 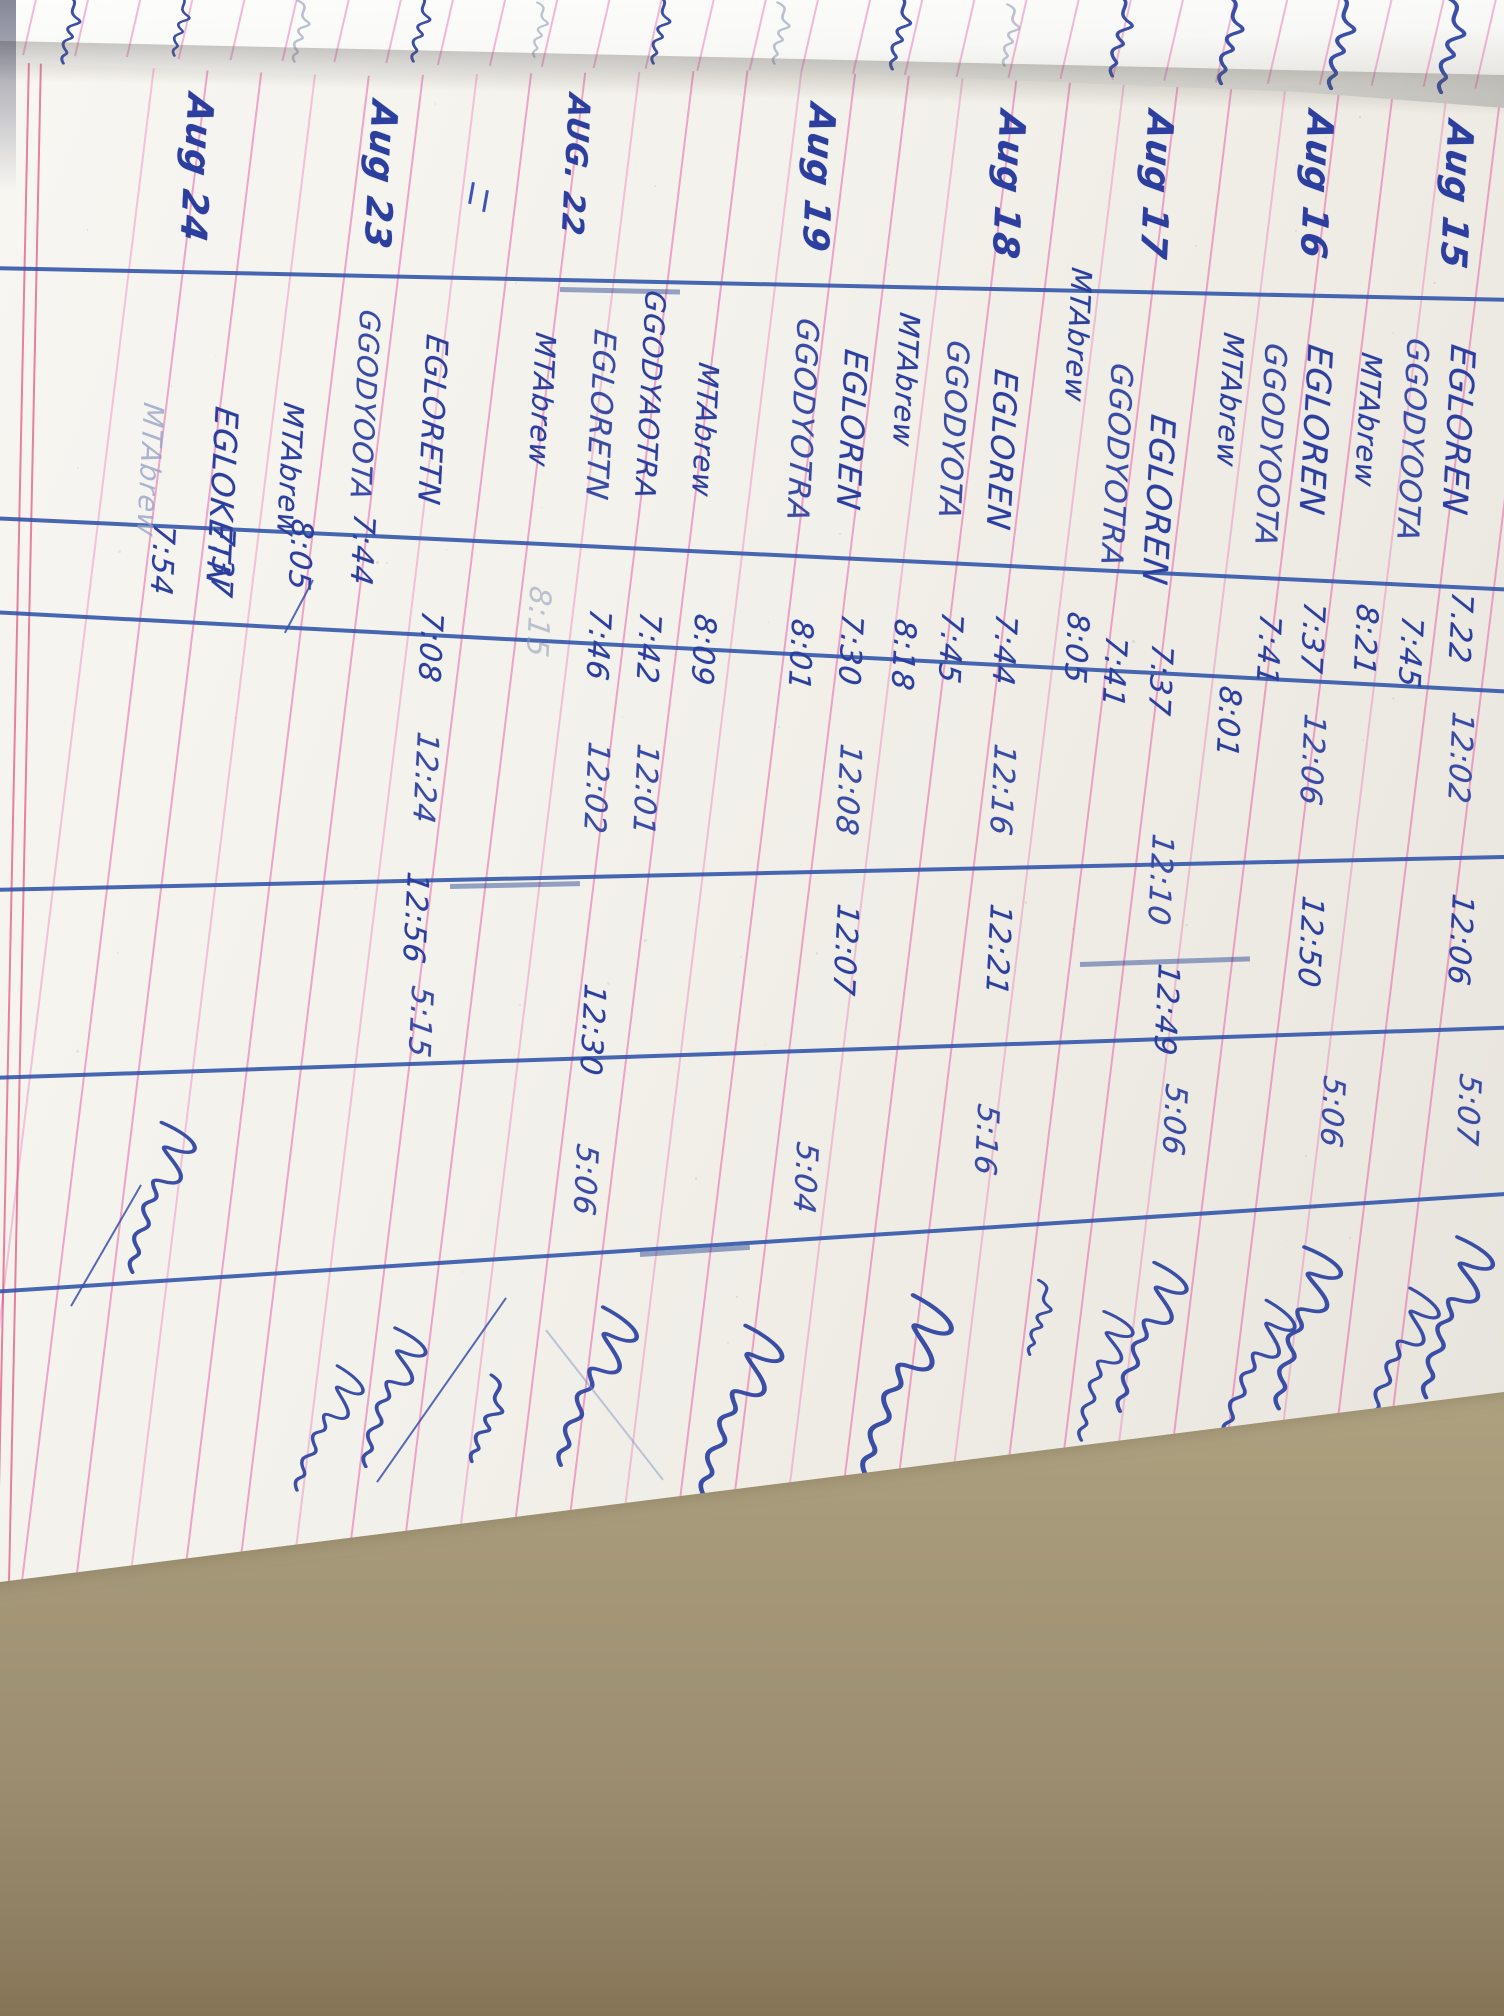 I want to click on time-entry: 8:18, so click(x=903, y=655).